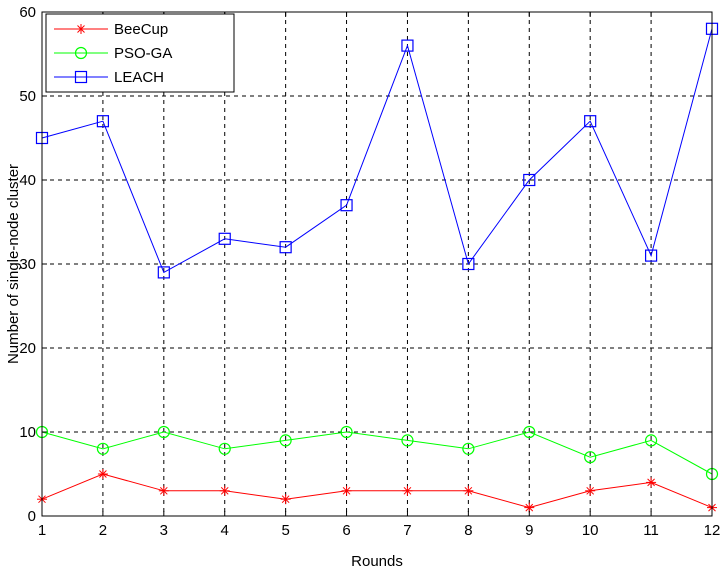  What do you see at coordinates (139, 77) in the screenshot?
I see `legend-label: LEACH` at bounding box center [139, 77].